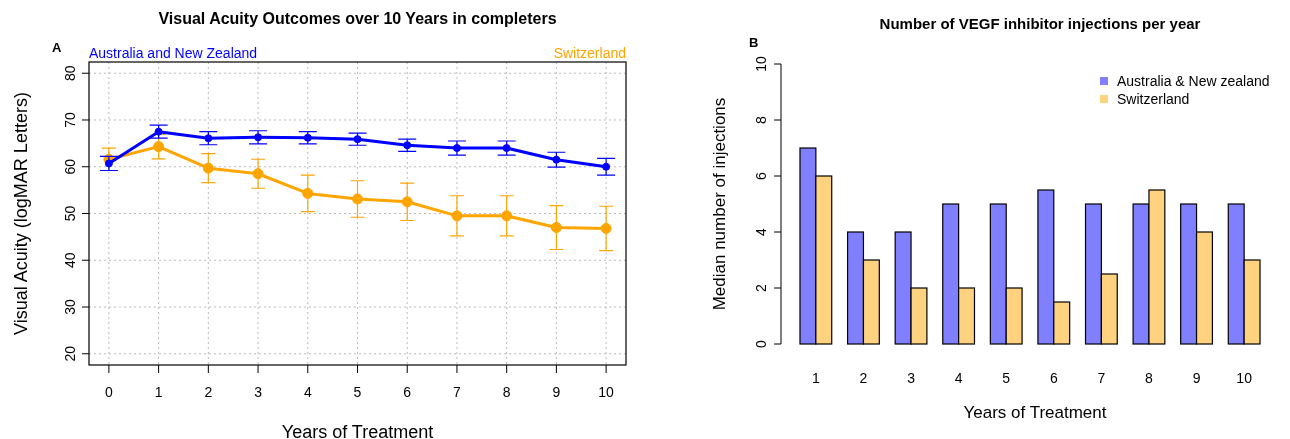  I want to click on text: Switzerland, so click(589, 53).